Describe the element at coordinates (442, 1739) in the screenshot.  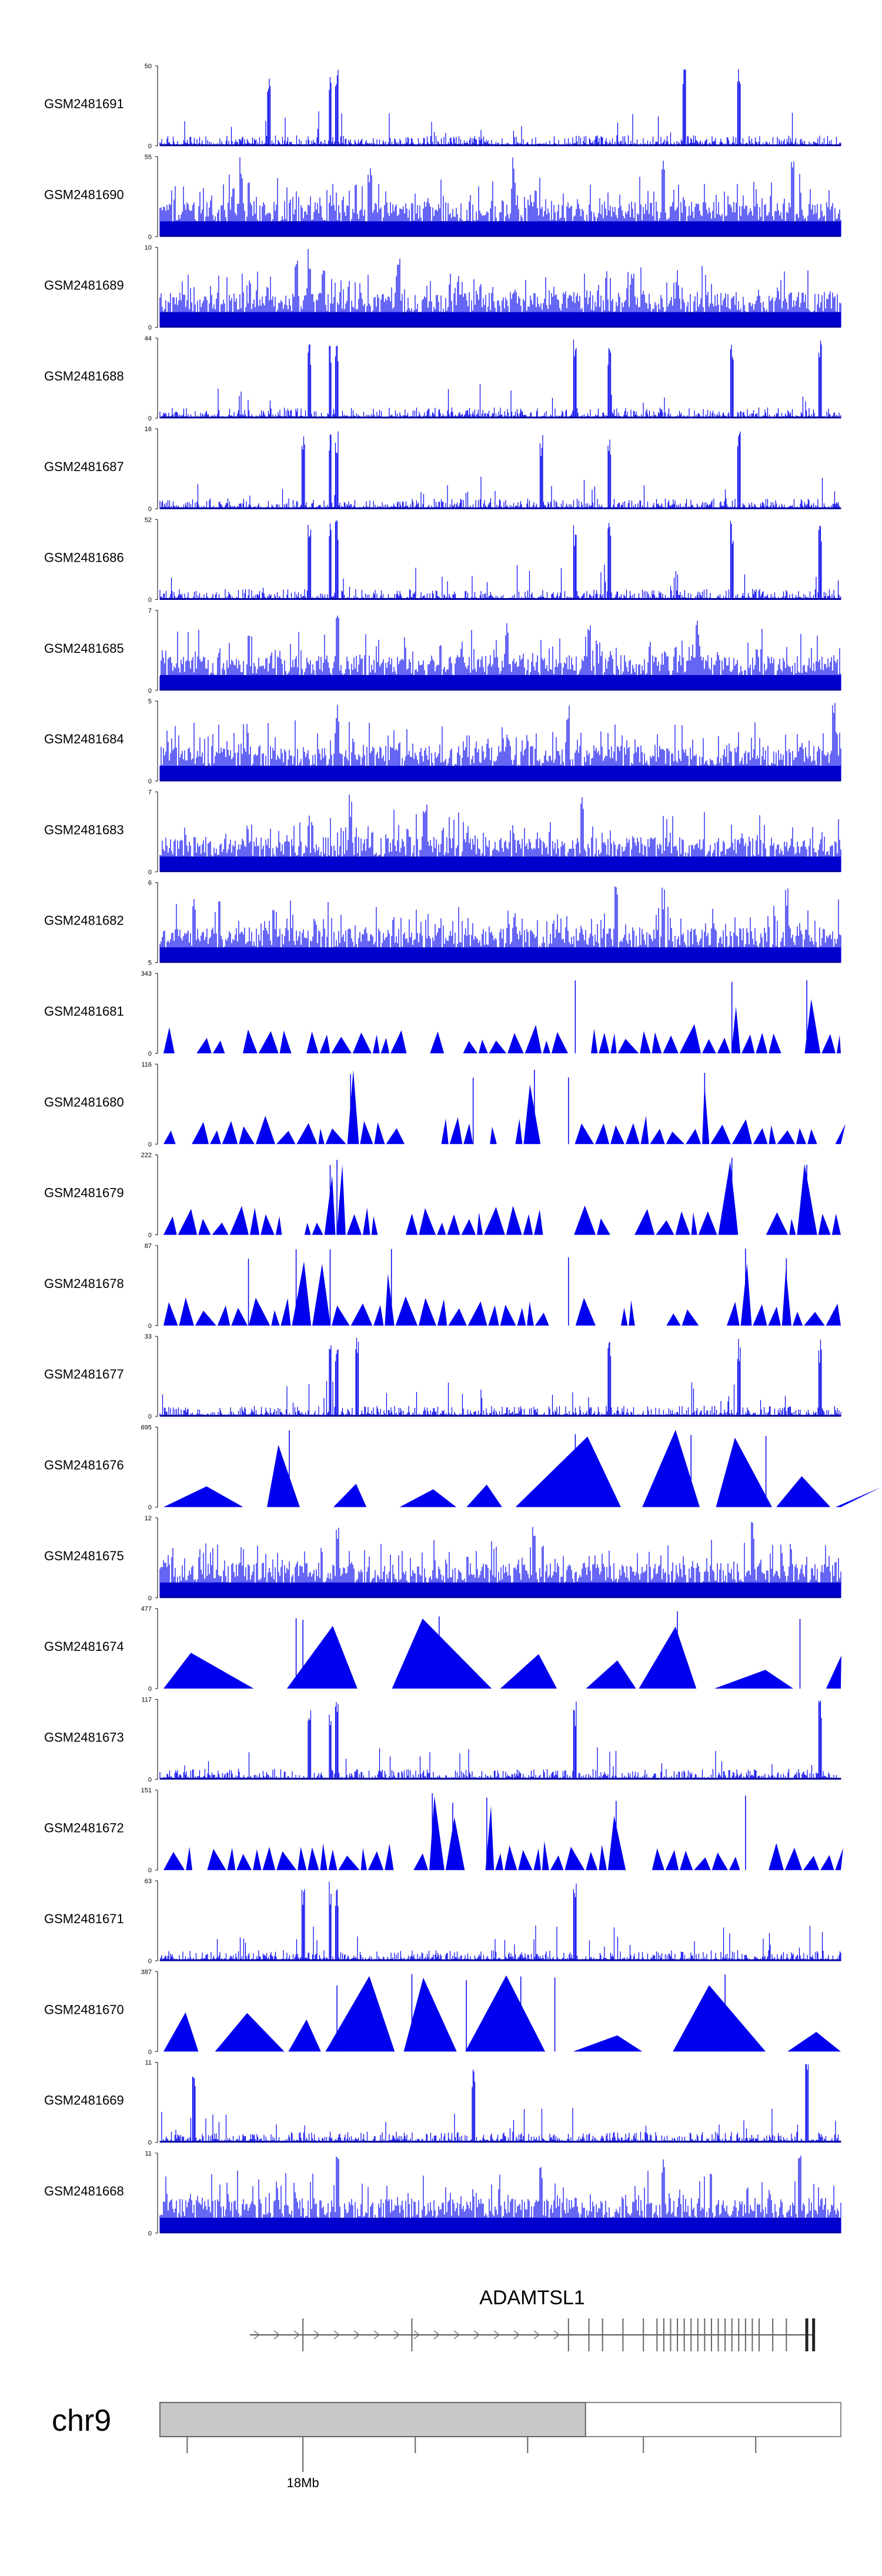
I see `track-GSM2481673: GSM2481673 117 0` at that location.